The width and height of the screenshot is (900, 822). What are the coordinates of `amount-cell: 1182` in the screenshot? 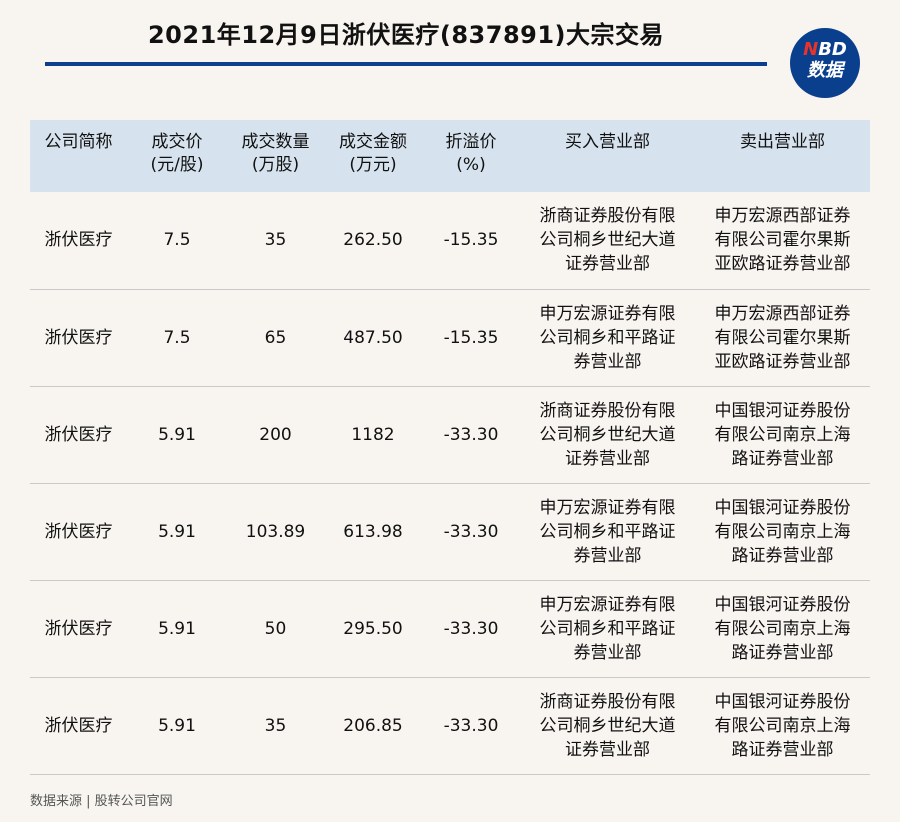 It's located at (373, 434).